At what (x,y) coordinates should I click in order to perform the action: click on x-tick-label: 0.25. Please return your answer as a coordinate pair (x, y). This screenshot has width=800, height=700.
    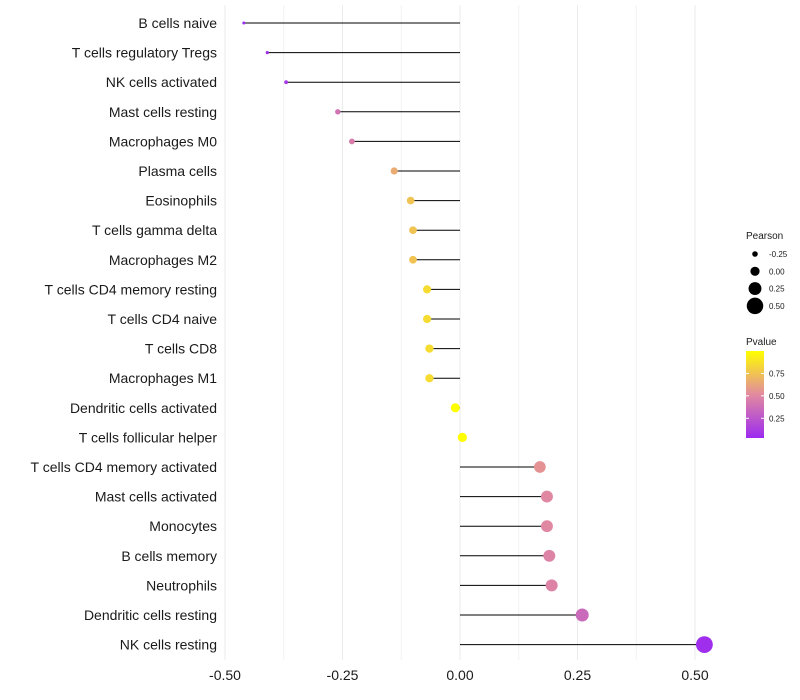
    Looking at the image, I should click on (577, 675).